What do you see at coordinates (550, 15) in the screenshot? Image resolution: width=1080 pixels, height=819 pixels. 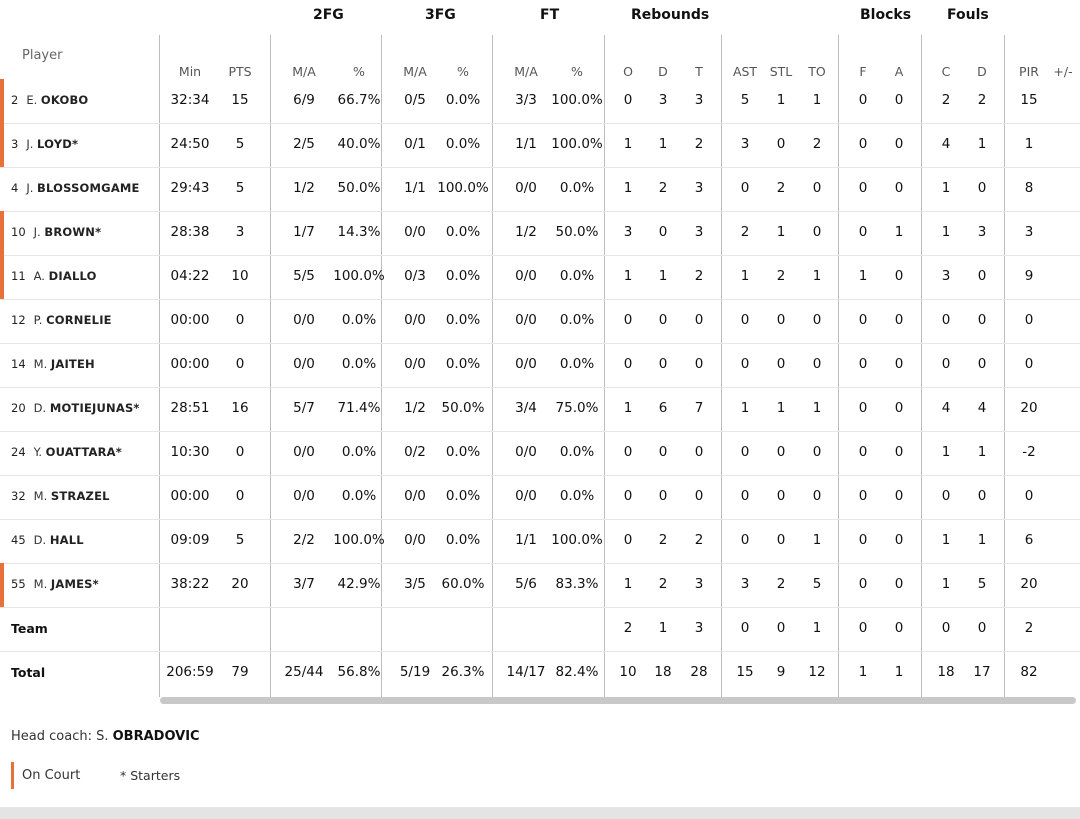 I see `group-header-ft: FT` at bounding box center [550, 15].